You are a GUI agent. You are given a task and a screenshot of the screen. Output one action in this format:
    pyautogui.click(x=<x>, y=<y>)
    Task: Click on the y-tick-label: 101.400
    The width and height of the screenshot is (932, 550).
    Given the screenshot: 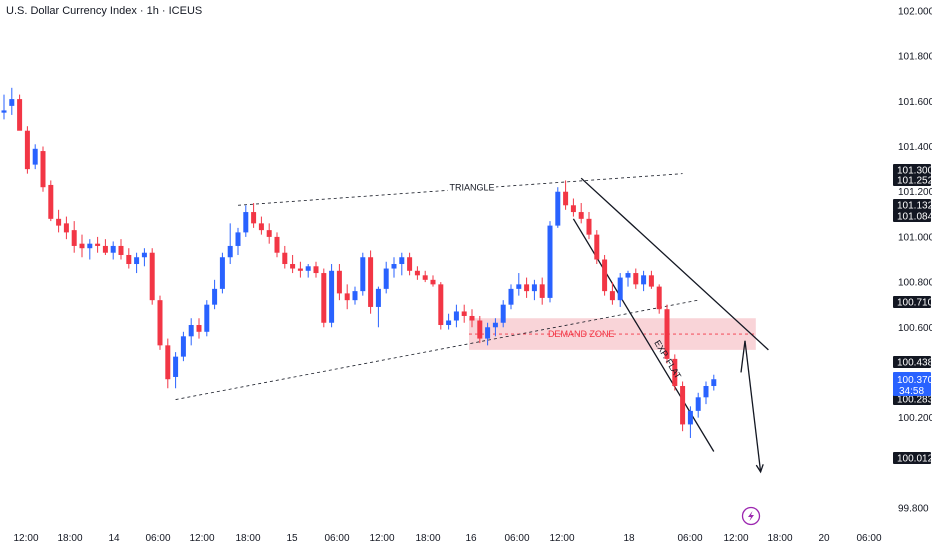 What is the action you would take?
    pyautogui.click(x=915, y=147)
    